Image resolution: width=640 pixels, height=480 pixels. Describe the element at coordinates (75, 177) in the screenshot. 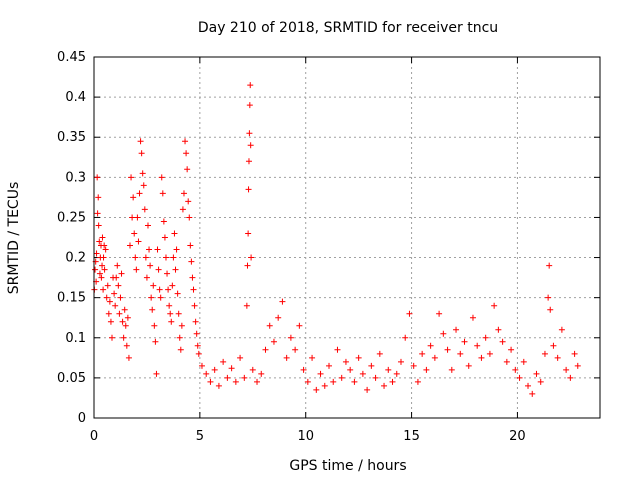

I see `y-tick-label: 0.3` at that location.